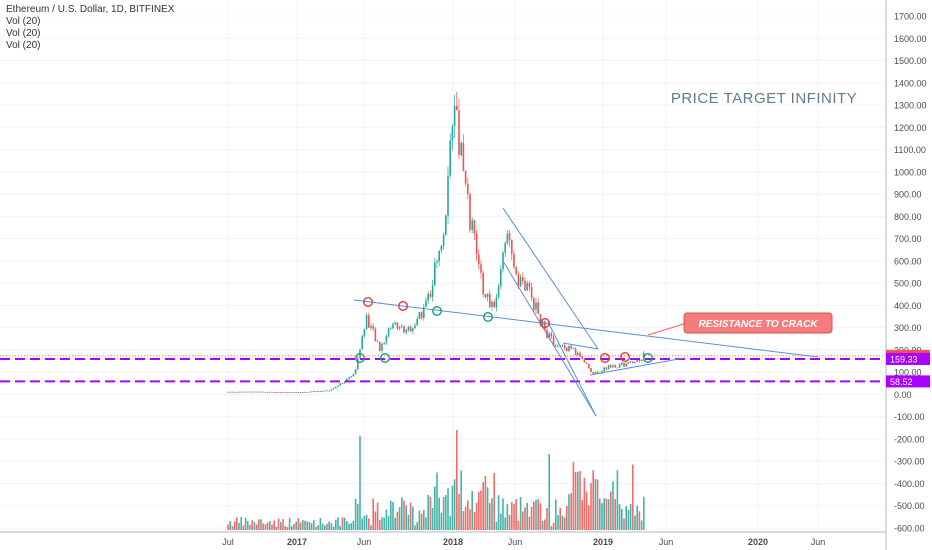 This screenshot has height=550, width=932. I want to click on rising-support-line, so click(637, 366).